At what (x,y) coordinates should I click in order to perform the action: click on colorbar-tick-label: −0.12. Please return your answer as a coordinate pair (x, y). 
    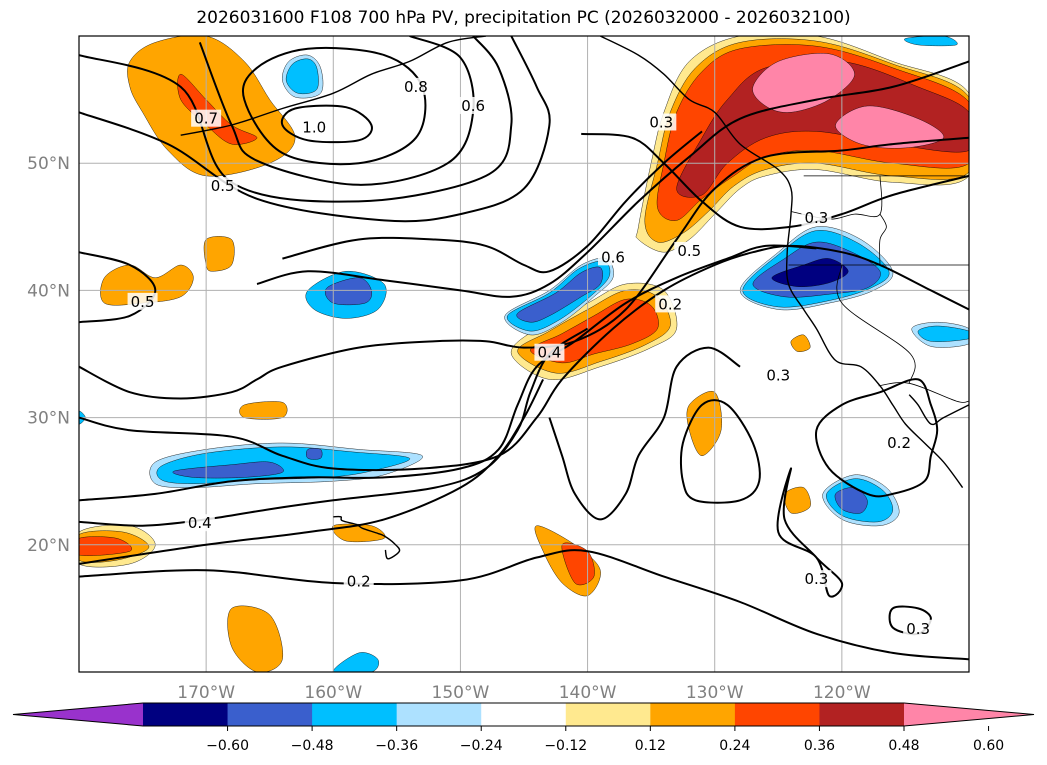
    Looking at the image, I should click on (565, 746).